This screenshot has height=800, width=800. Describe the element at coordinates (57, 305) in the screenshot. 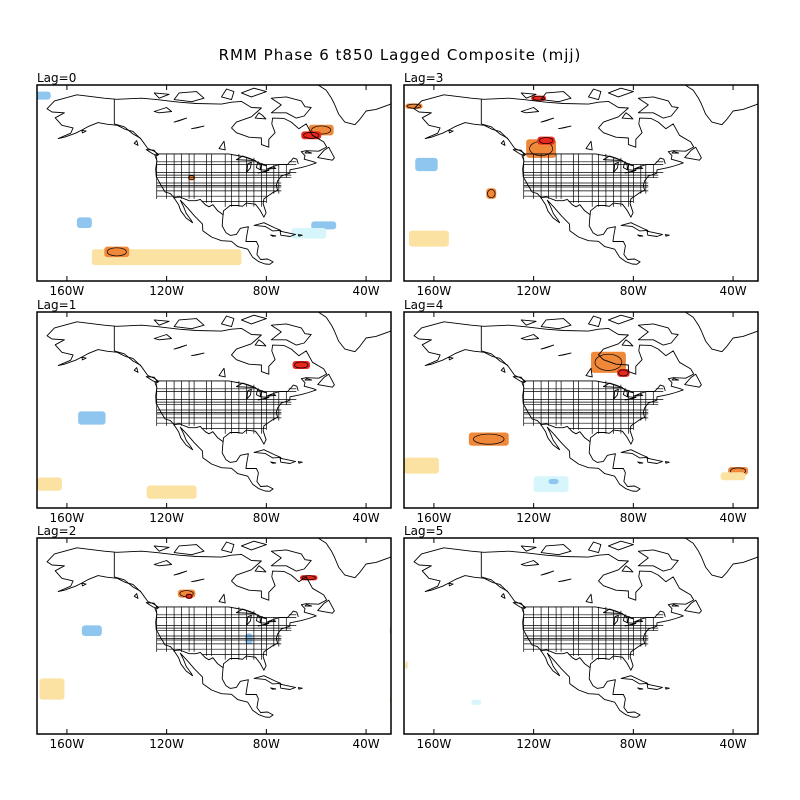

I see `panel-label: Lag=1` at that location.